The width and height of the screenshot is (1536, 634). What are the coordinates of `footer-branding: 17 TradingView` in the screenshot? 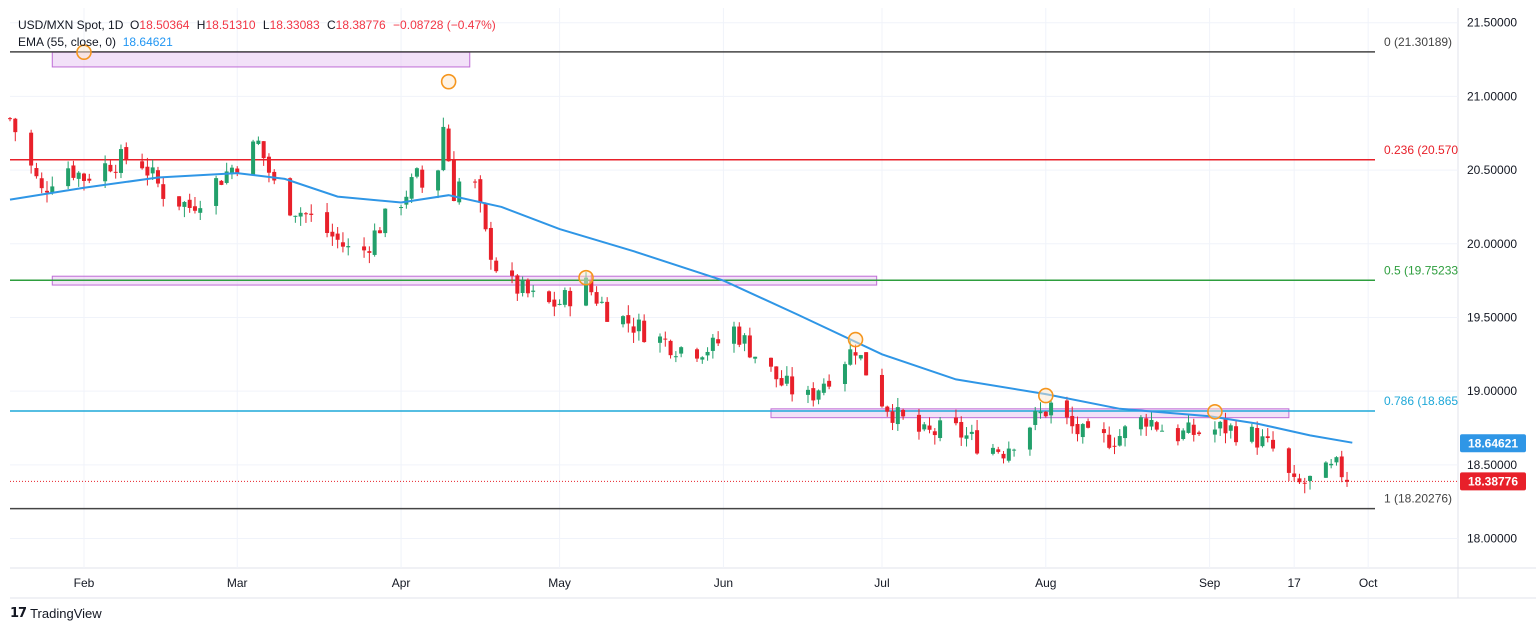 It's located at (56, 613).